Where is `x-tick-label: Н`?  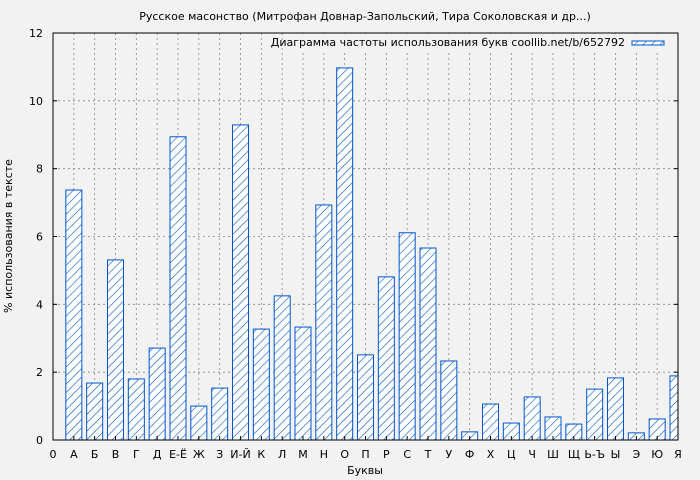 x-tick-label: Н is located at coordinates (324, 454).